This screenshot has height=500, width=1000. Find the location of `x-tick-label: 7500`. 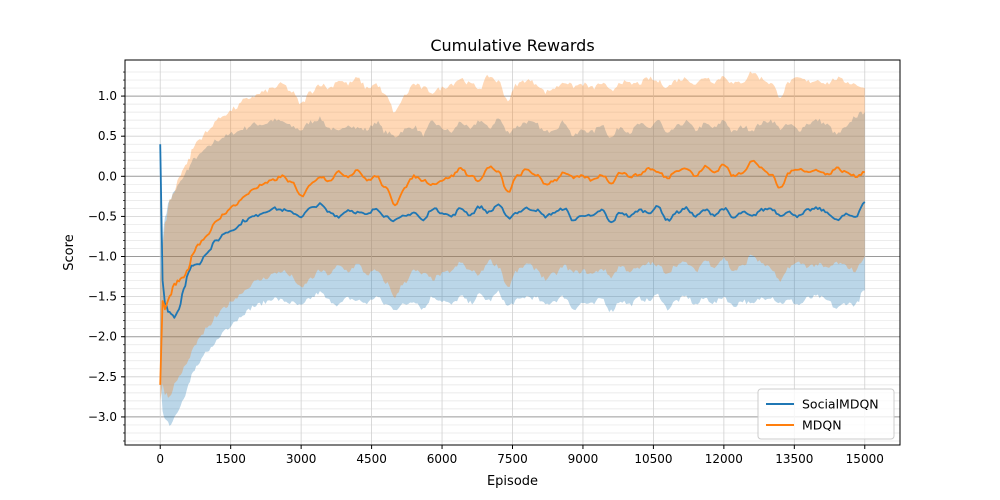

x-tick-label: 7500 is located at coordinates (512, 459).